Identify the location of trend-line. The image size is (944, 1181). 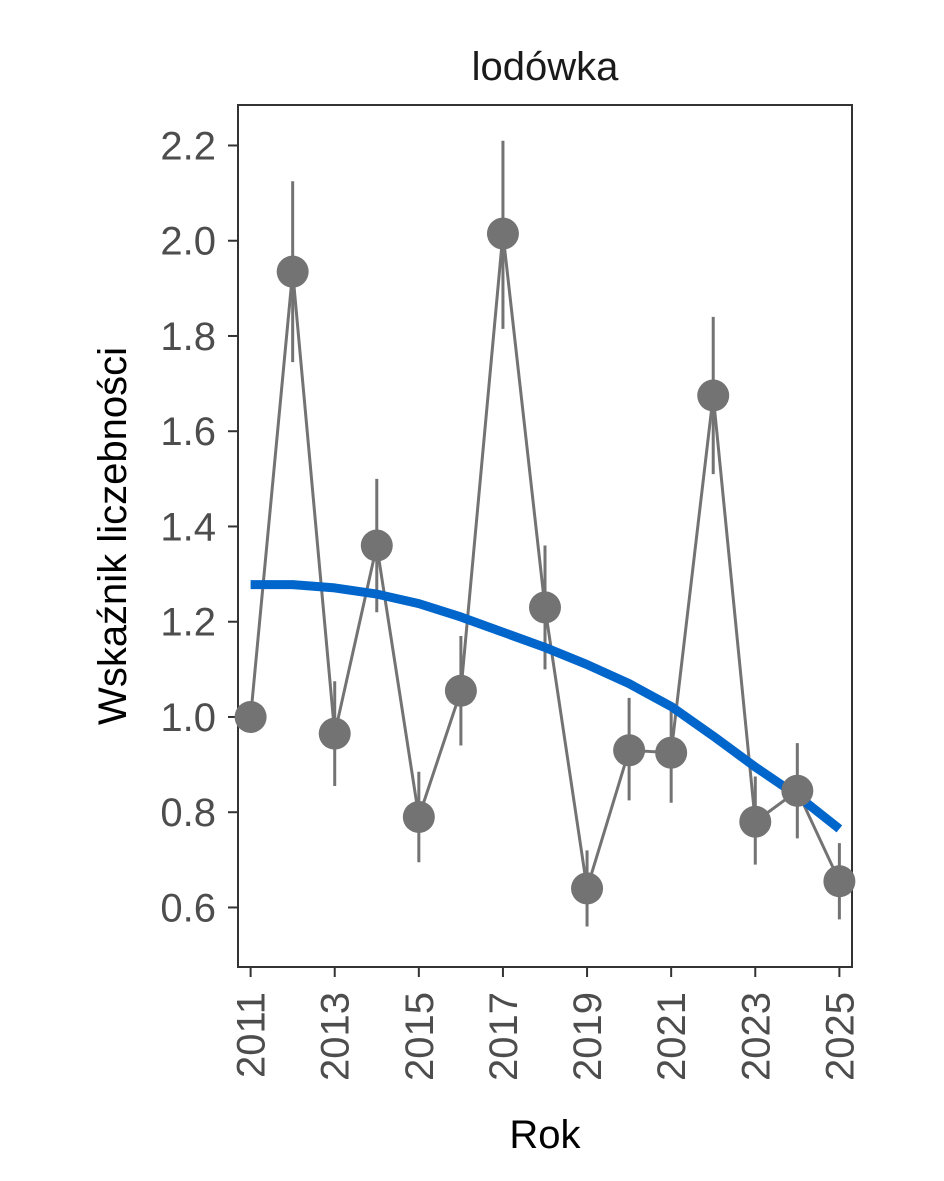
(546, 706).